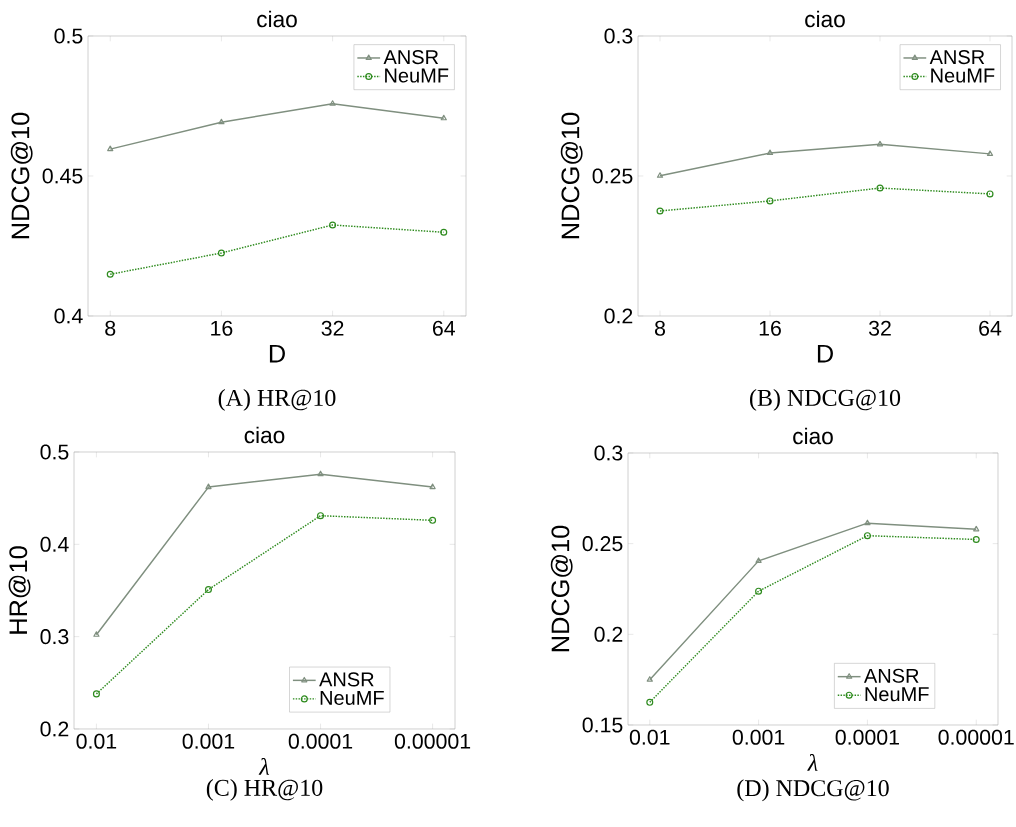  Describe the element at coordinates (277, 400) in the screenshot. I see `text: (A) HR@10` at that location.